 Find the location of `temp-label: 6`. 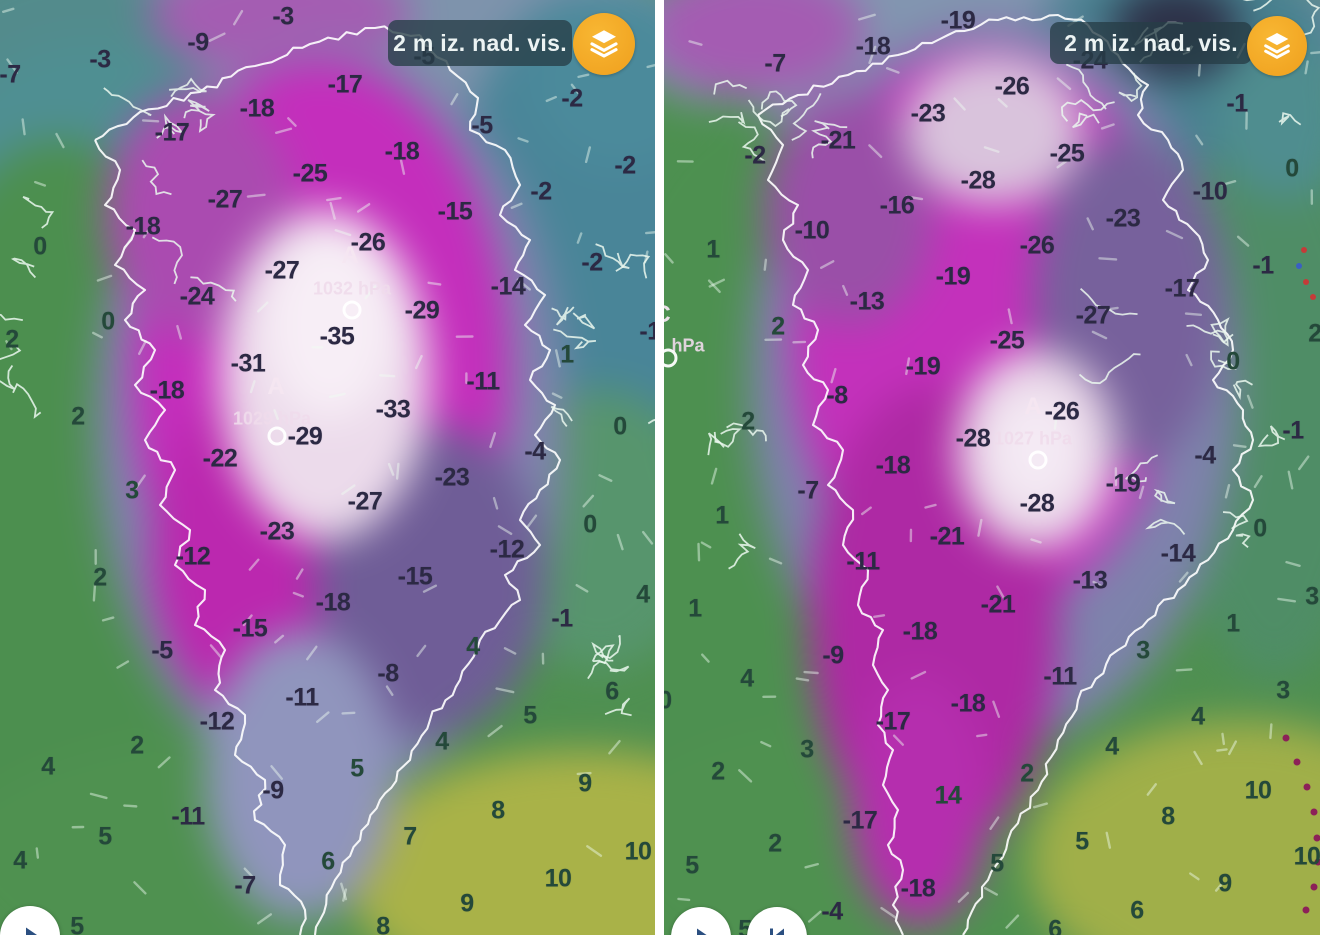

temp-label: 6 is located at coordinates (1137, 910).